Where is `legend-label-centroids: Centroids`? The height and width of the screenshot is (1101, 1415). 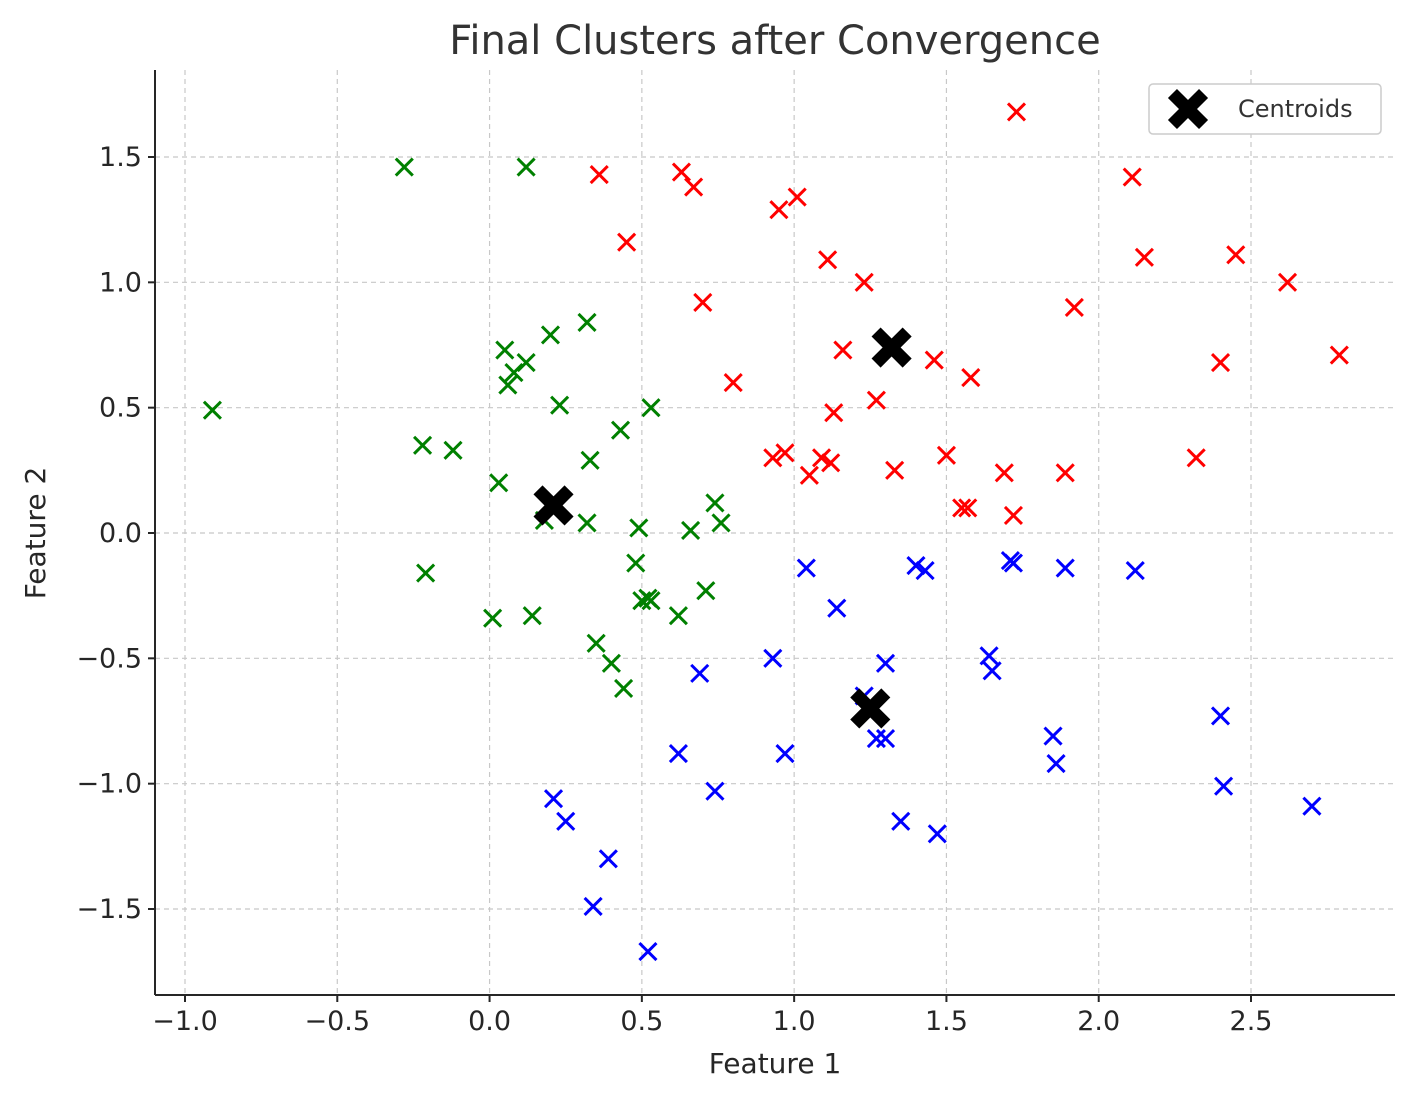
legend-label-centroids: Centroids is located at coordinates (1295, 109).